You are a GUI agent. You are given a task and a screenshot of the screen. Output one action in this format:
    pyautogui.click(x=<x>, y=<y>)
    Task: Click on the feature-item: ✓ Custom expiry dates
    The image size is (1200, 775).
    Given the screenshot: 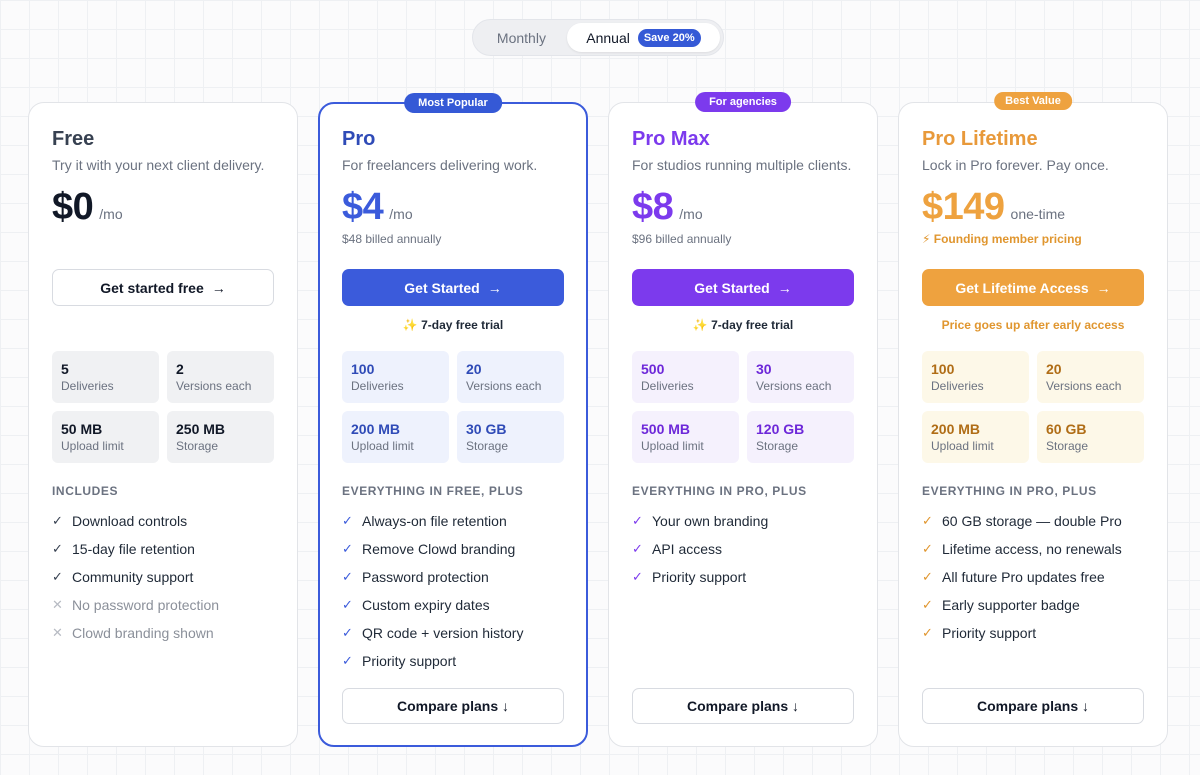 What is the action you would take?
    pyautogui.click(x=432, y=605)
    